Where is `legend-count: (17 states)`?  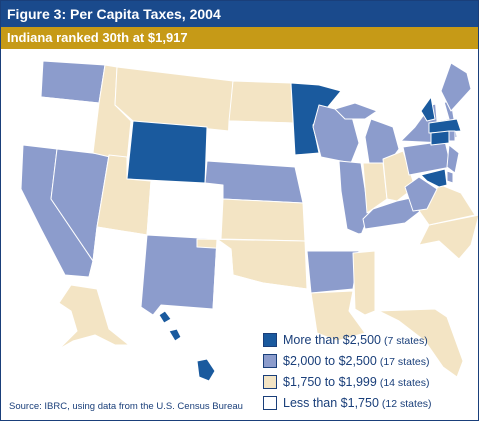
legend-count: (17 states) is located at coordinates (404, 362).